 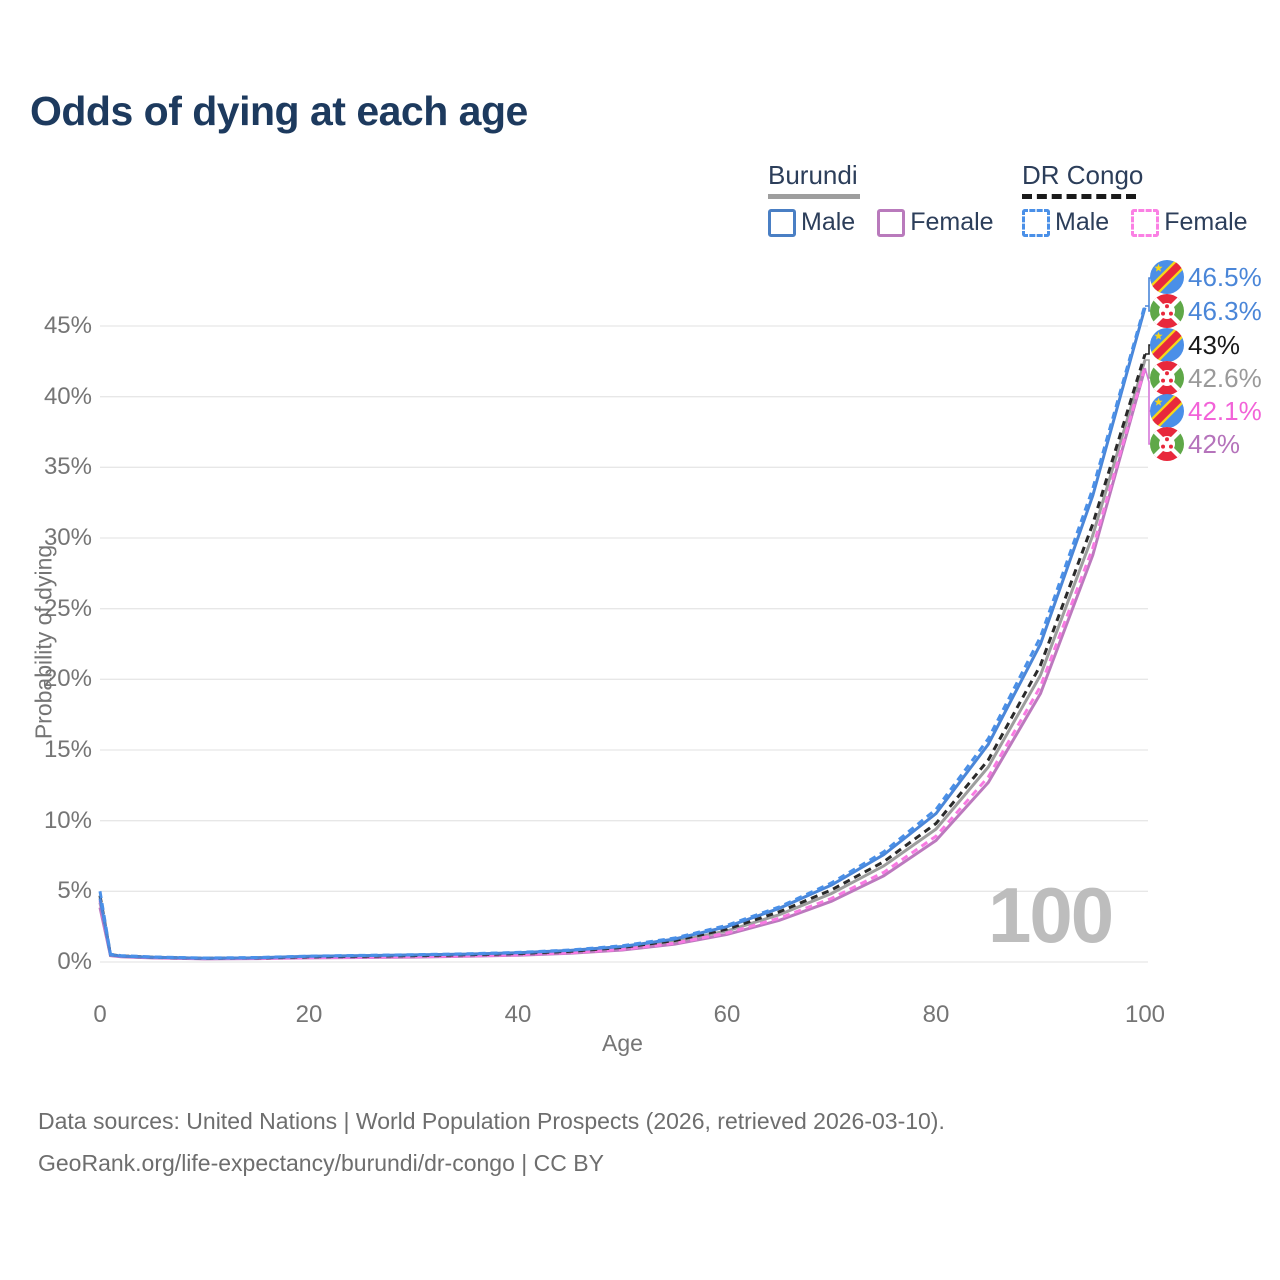 I want to click on burundi-female-swatch-icon, so click(x=891, y=222).